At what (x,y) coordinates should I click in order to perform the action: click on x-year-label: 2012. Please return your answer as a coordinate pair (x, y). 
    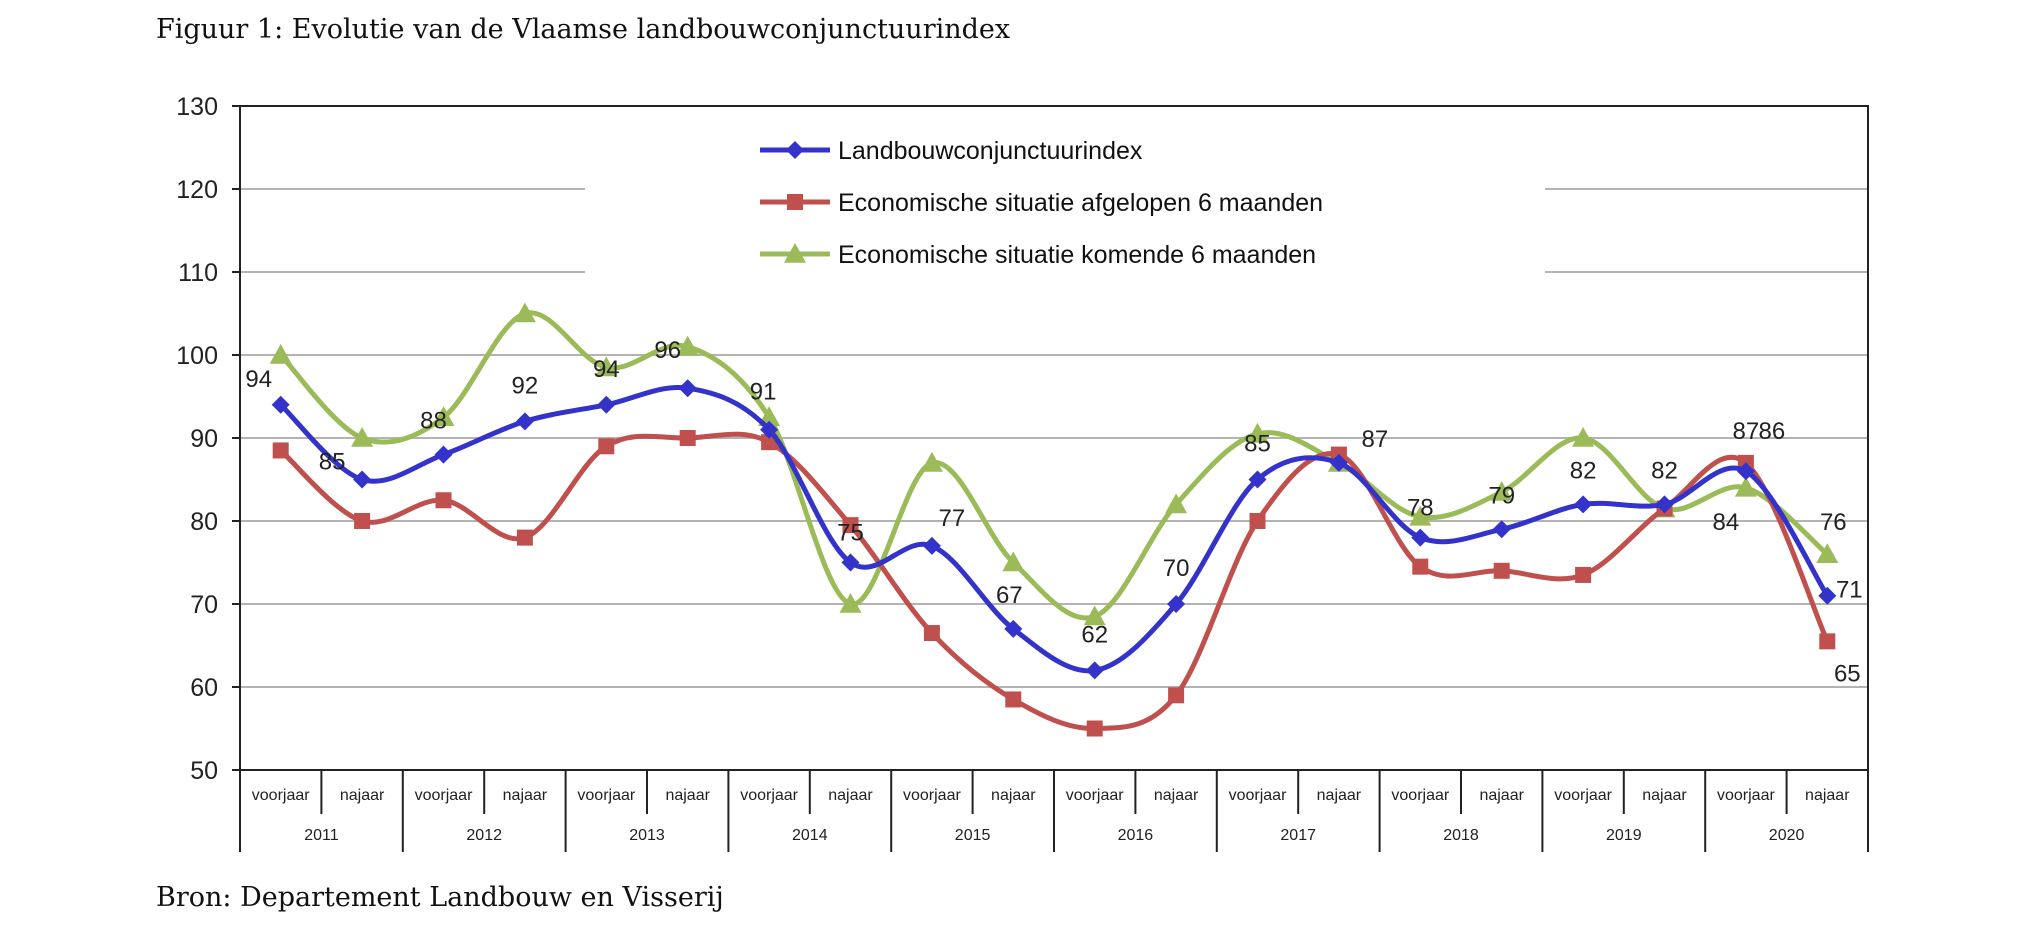
    Looking at the image, I should click on (484, 835).